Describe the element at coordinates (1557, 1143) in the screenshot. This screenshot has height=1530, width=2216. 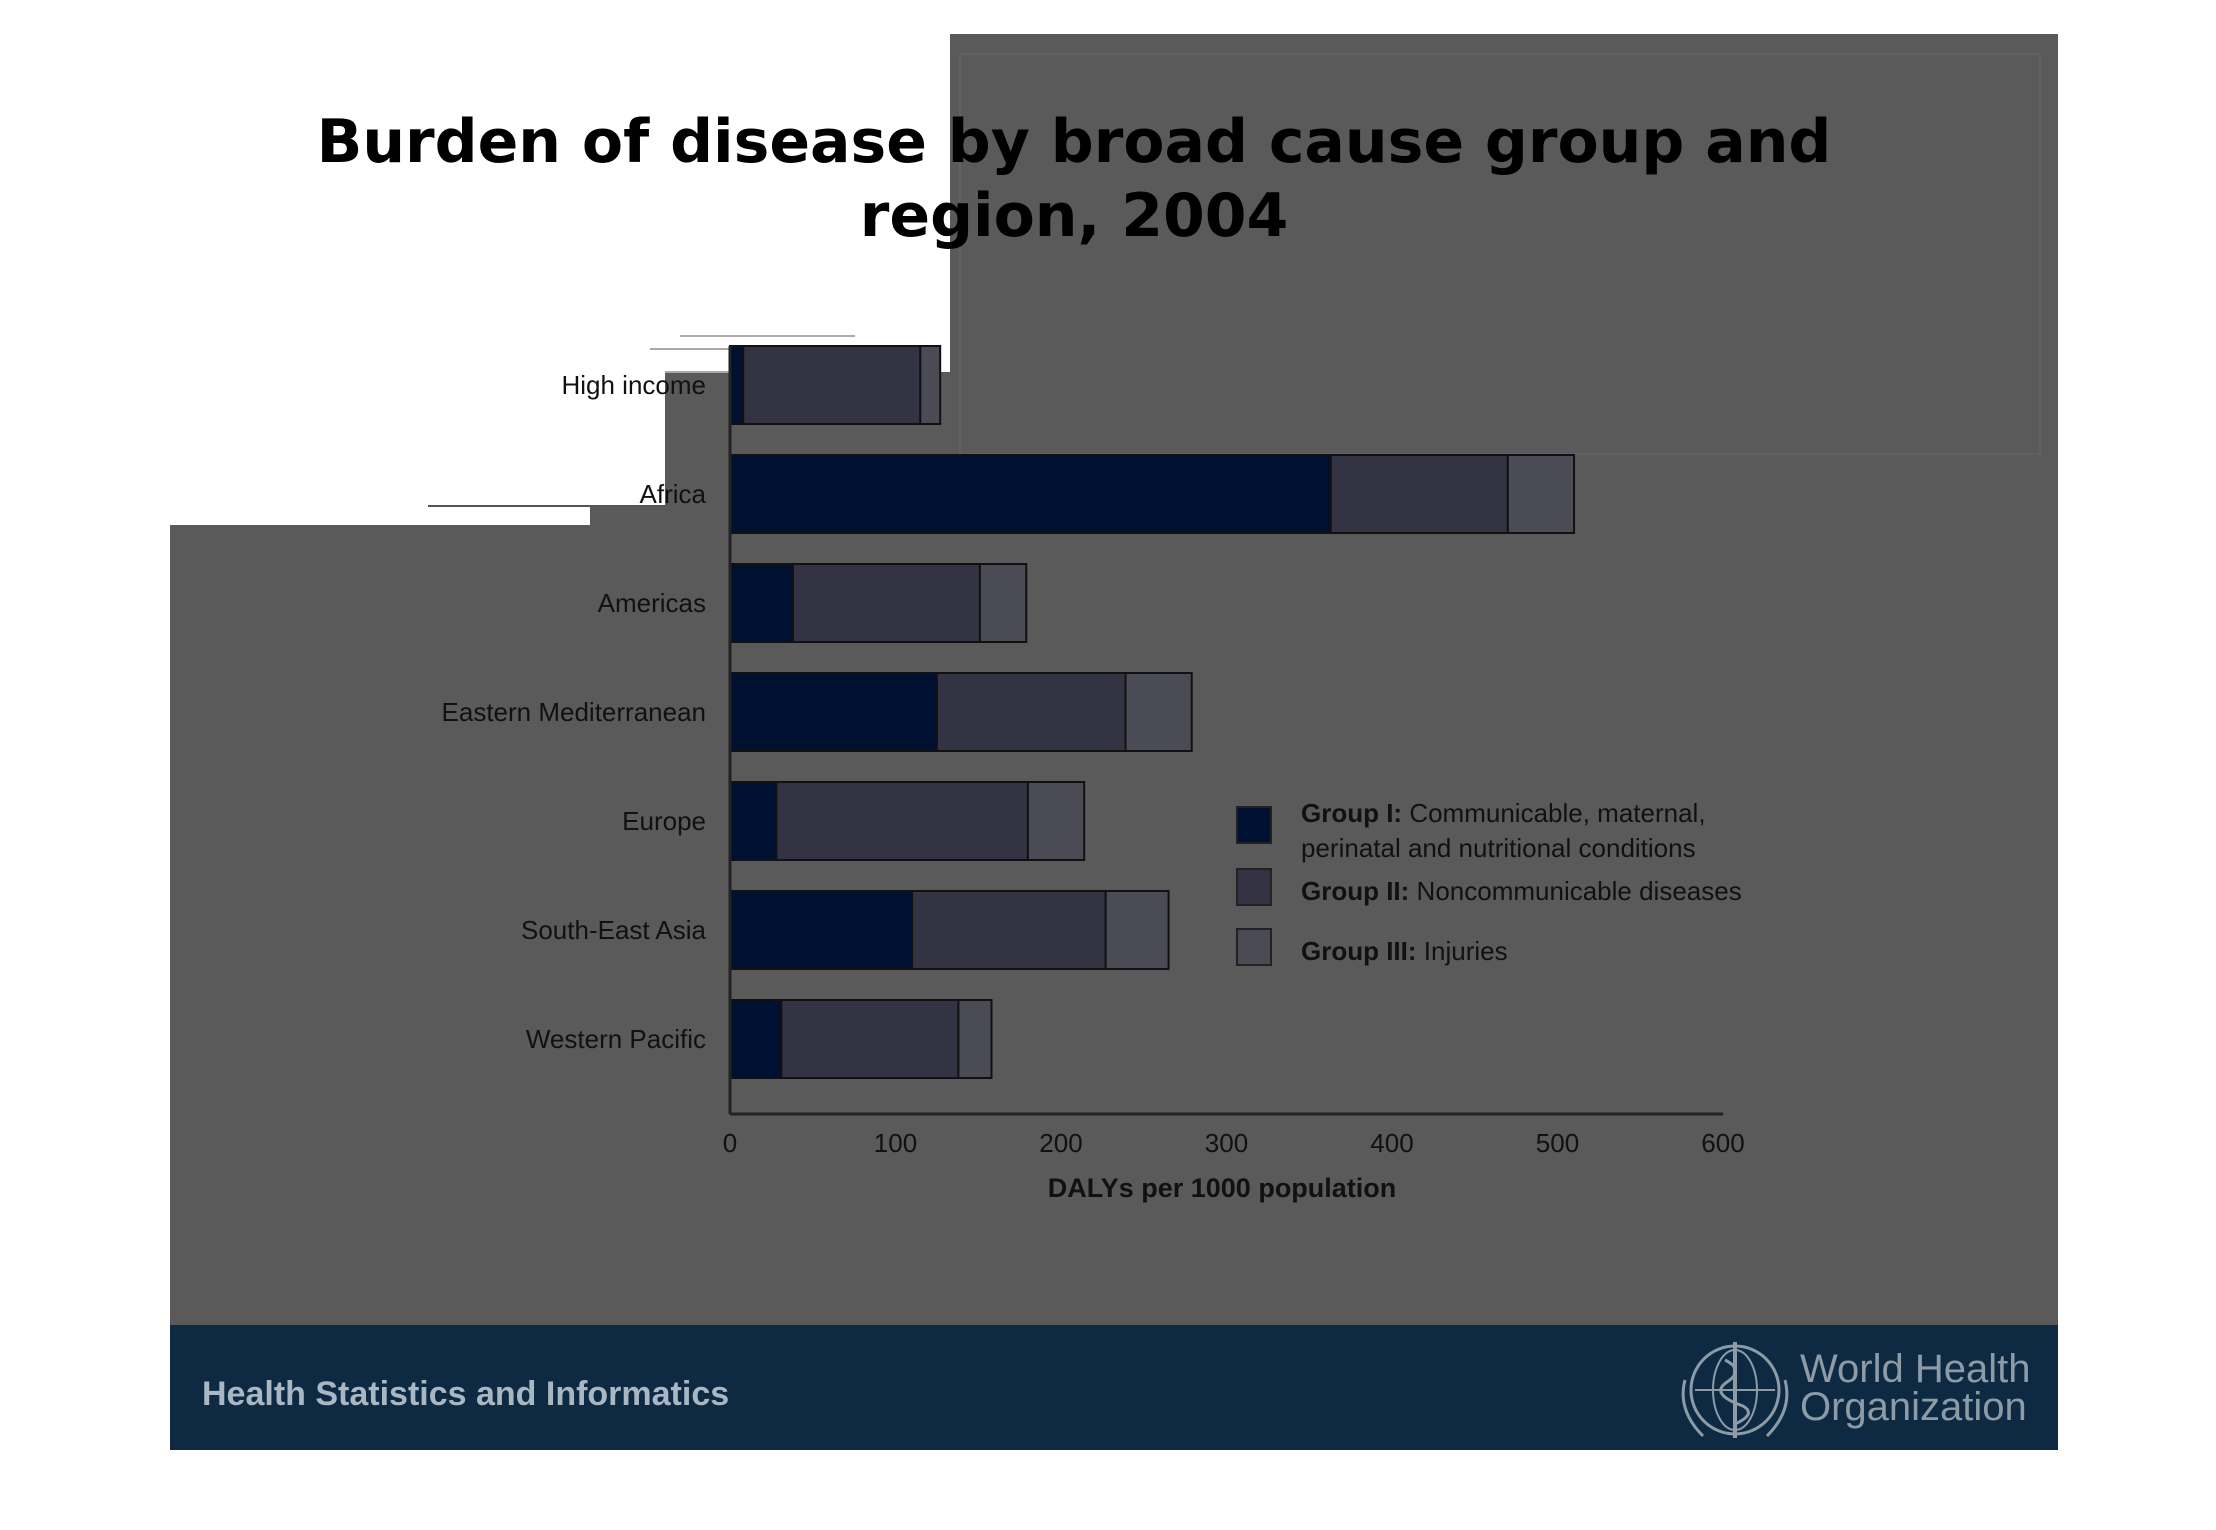
I see `x-tick-label: 500` at that location.